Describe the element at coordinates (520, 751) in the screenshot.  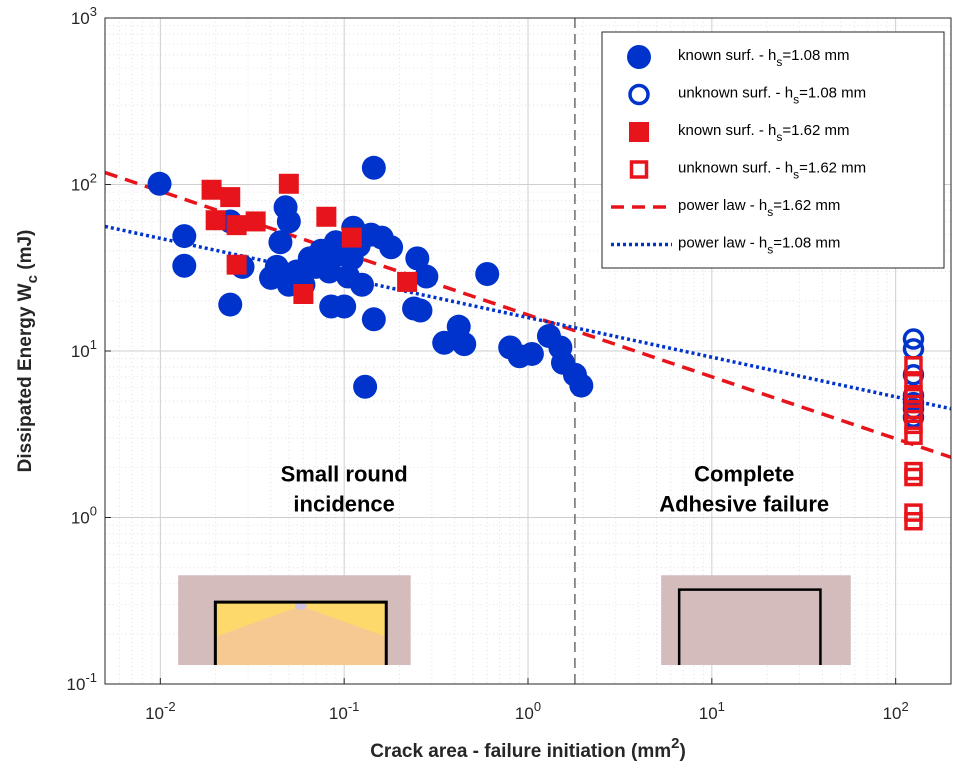
I see `x-title-main: Crack area - failure initiation (mm` at that location.